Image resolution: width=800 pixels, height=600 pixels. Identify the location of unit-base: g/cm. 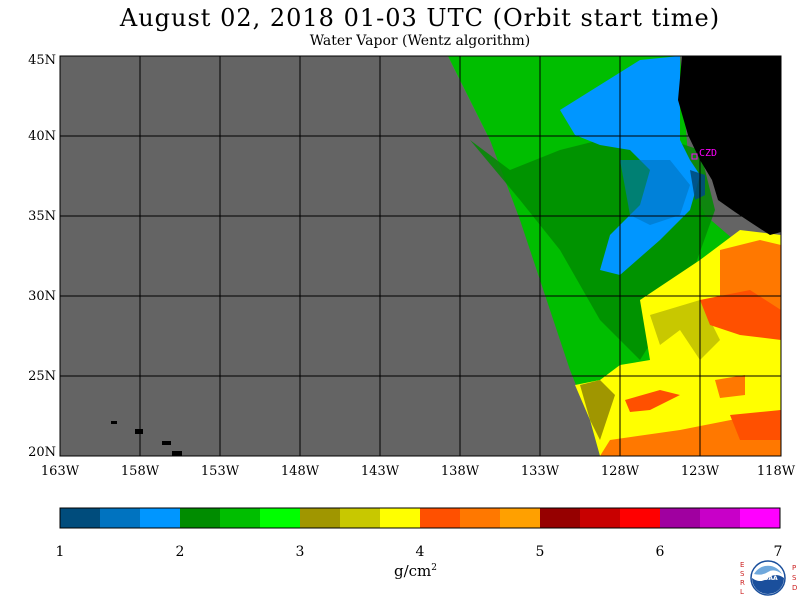
(413, 571).